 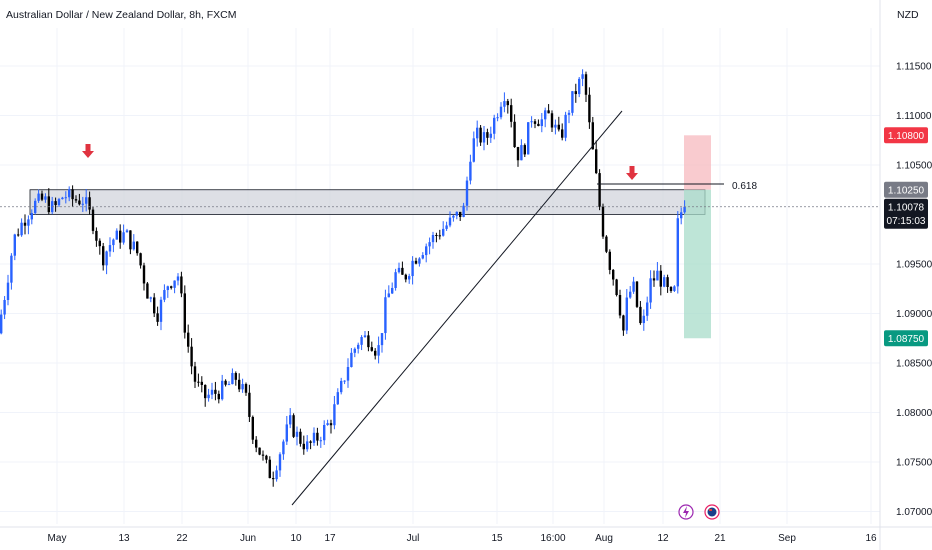 What do you see at coordinates (686, 512) in the screenshot?
I see `lightning-event-icon` at bounding box center [686, 512].